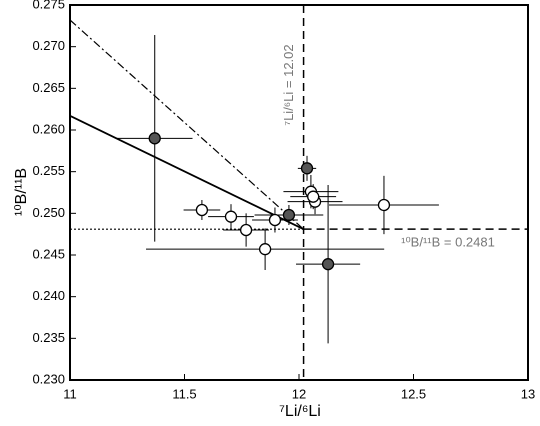  What do you see at coordinates (288, 84) in the screenshot?
I see `reference-label: ⁷Li/⁶Li = 12.02` at bounding box center [288, 84].